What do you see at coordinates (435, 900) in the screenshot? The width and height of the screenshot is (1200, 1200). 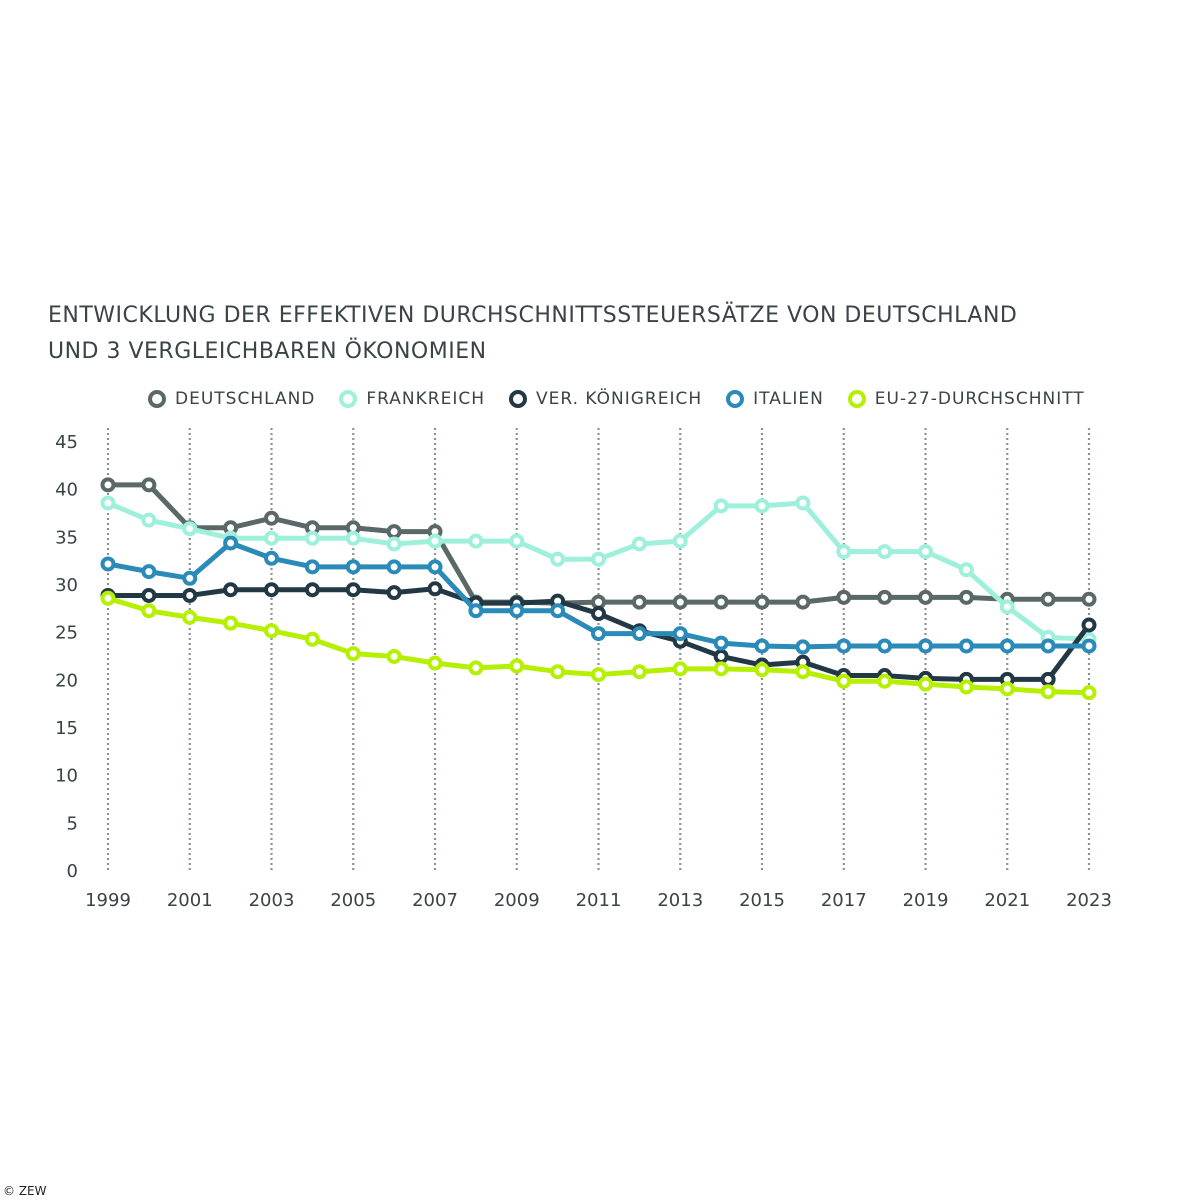 I see `x-tick-label: 2007` at bounding box center [435, 900].